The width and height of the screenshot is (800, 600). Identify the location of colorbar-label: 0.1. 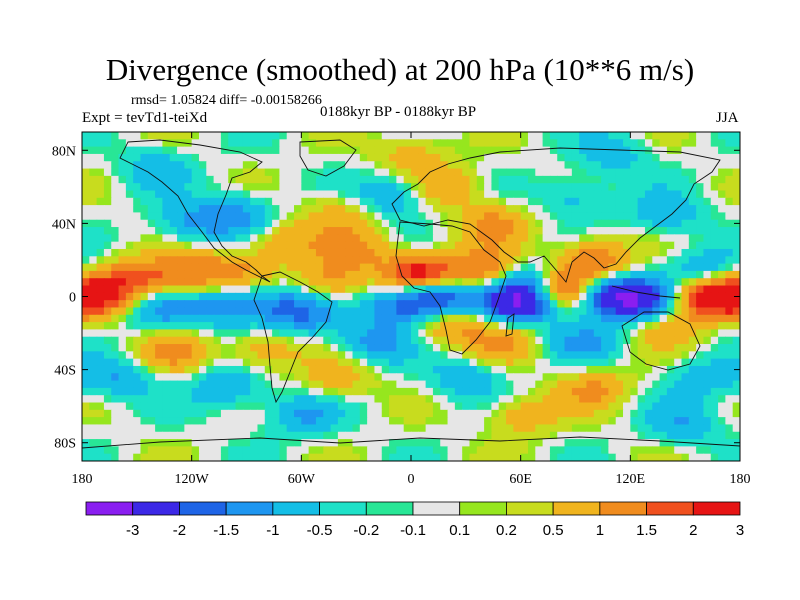
(459, 530).